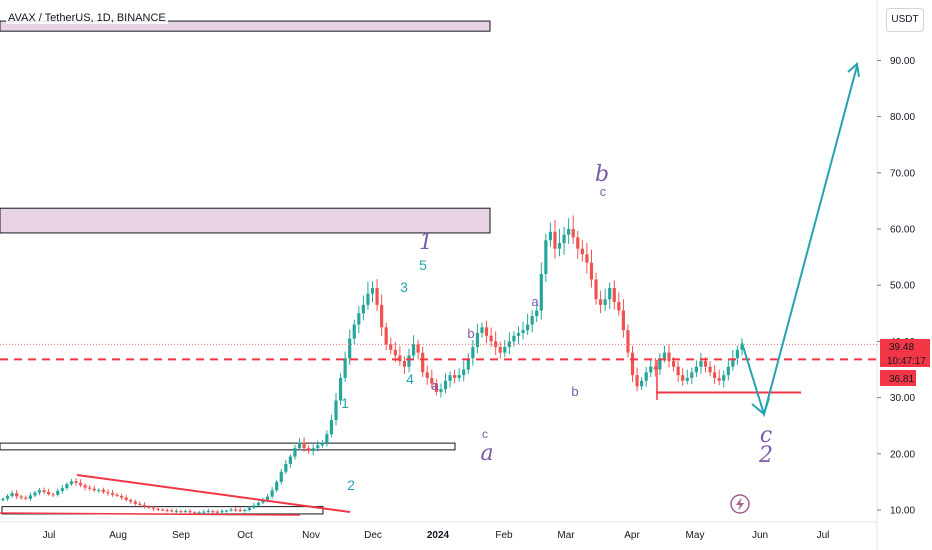 The image size is (932, 550). I want to click on wave-label-small: a, so click(435, 385).